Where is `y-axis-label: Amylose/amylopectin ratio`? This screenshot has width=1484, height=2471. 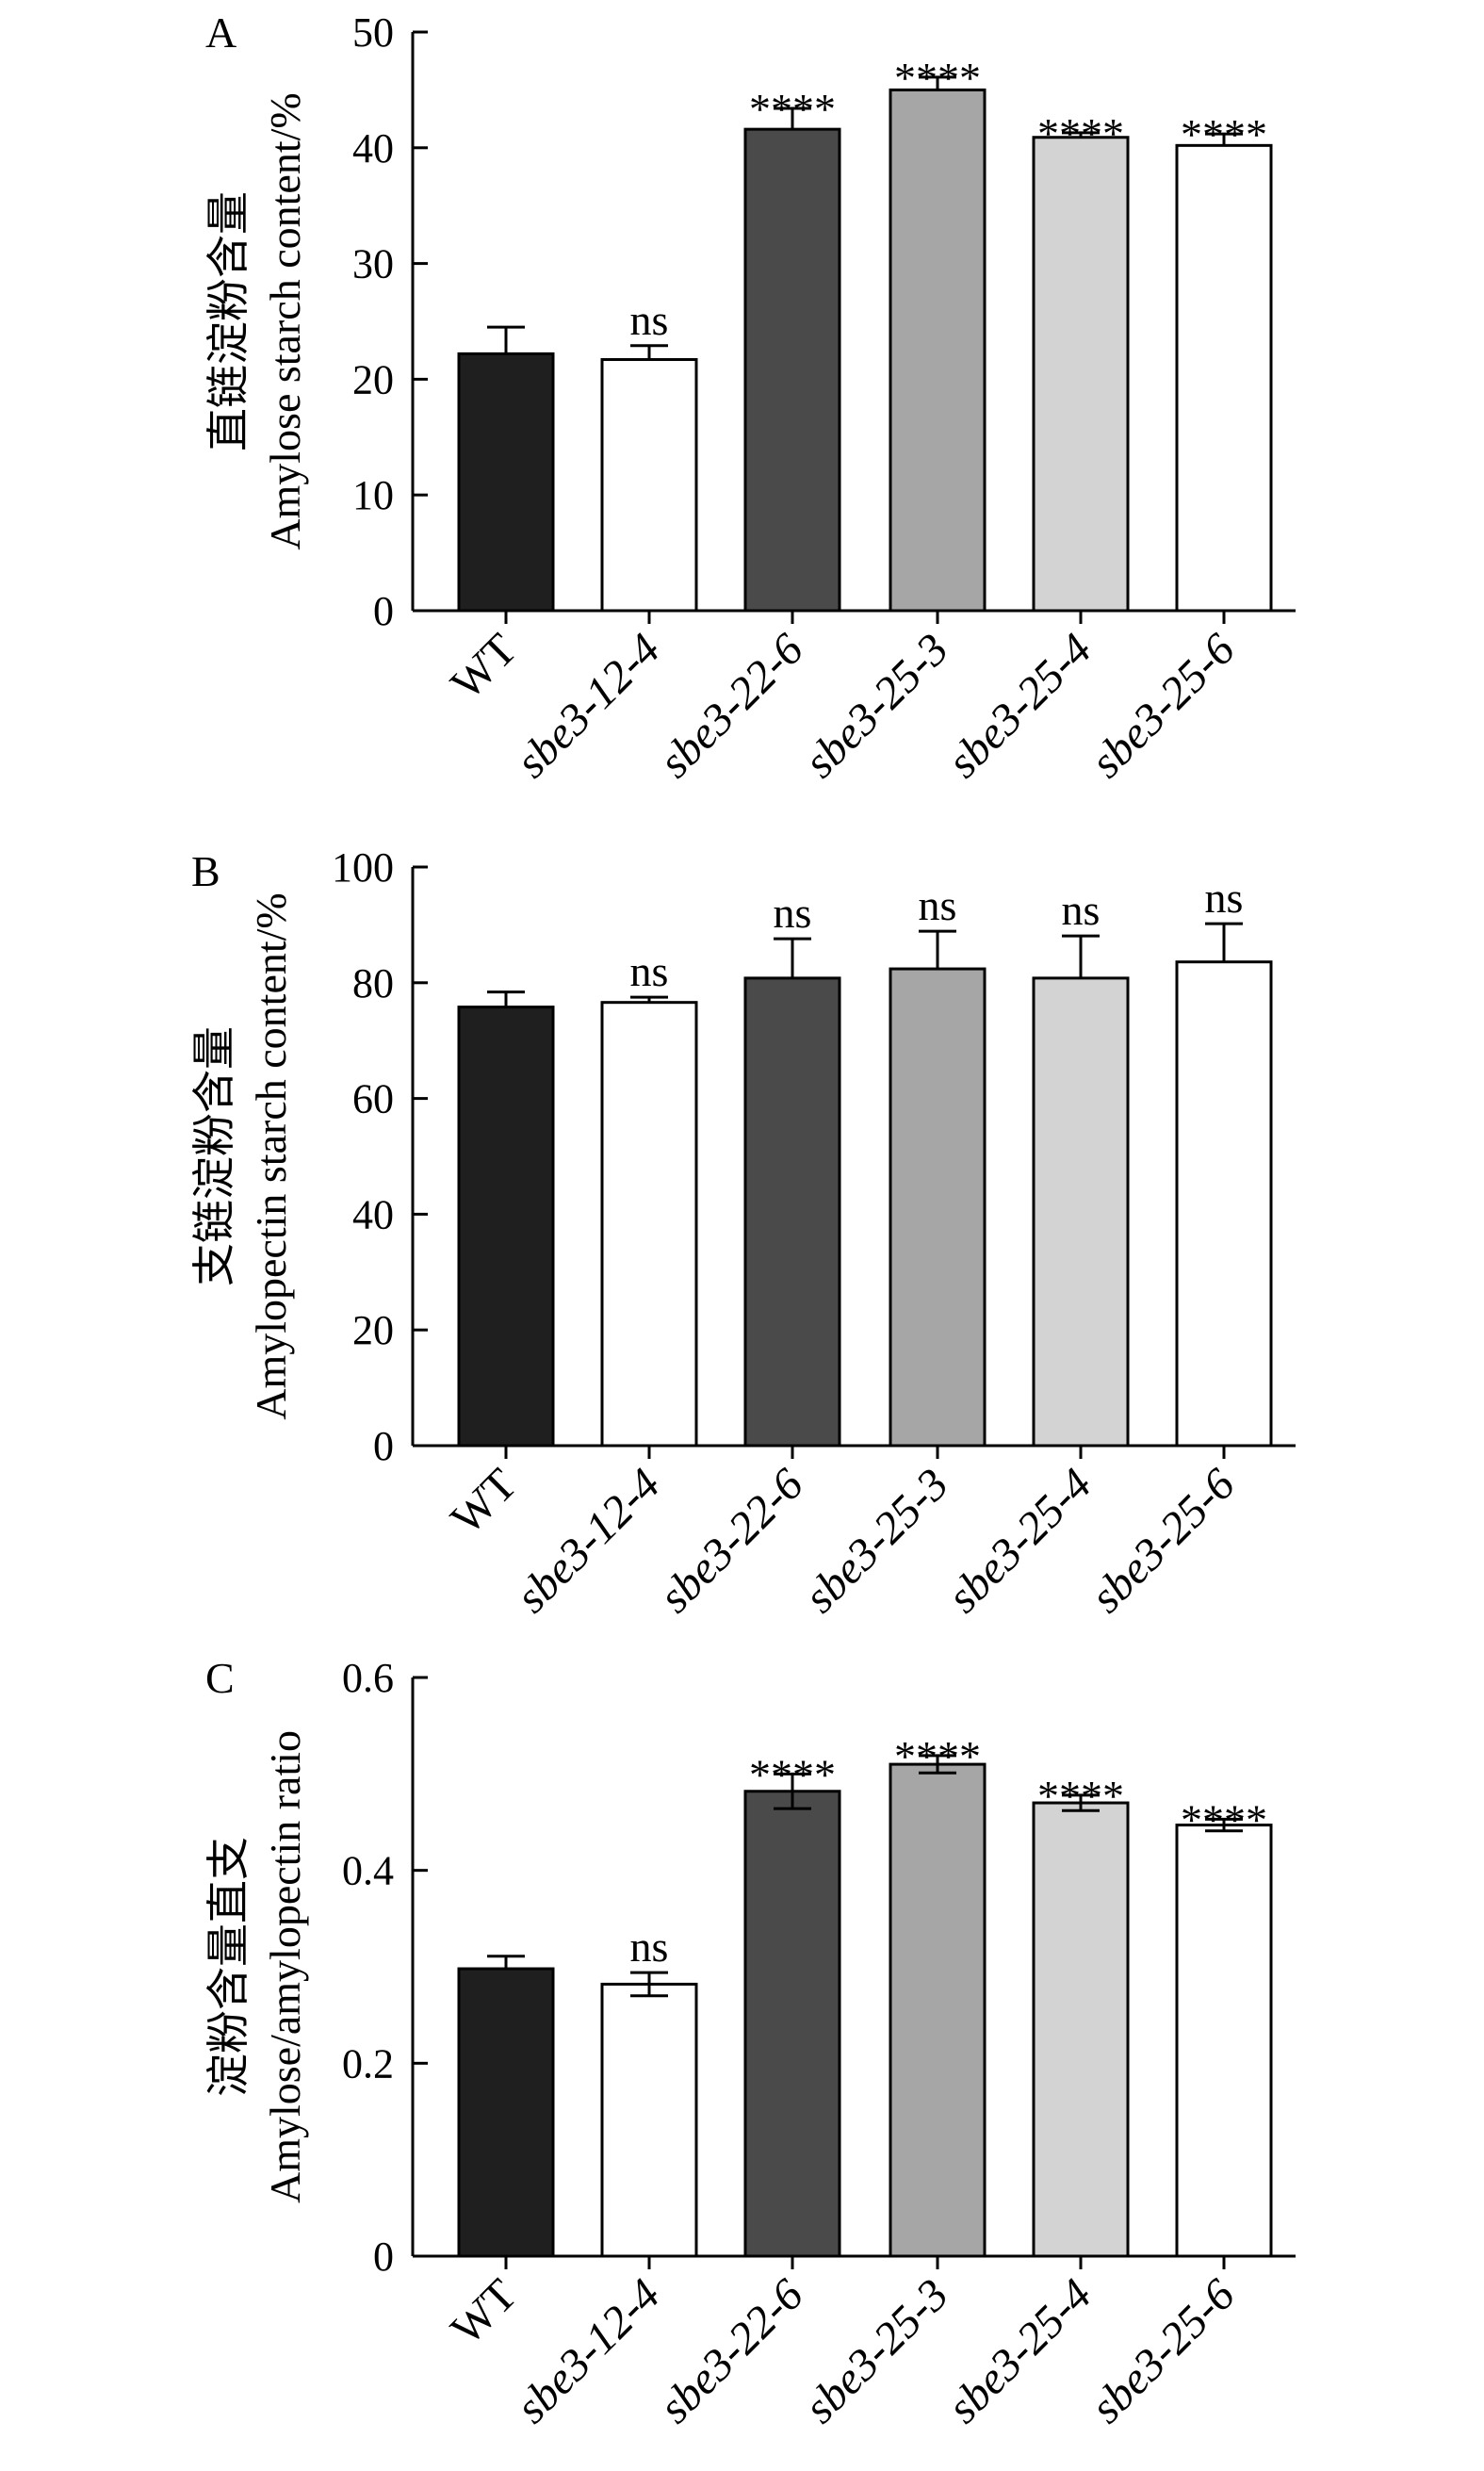 y-axis-label: Amylose/amylopectin ratio is located at coordinates (285, 1966).